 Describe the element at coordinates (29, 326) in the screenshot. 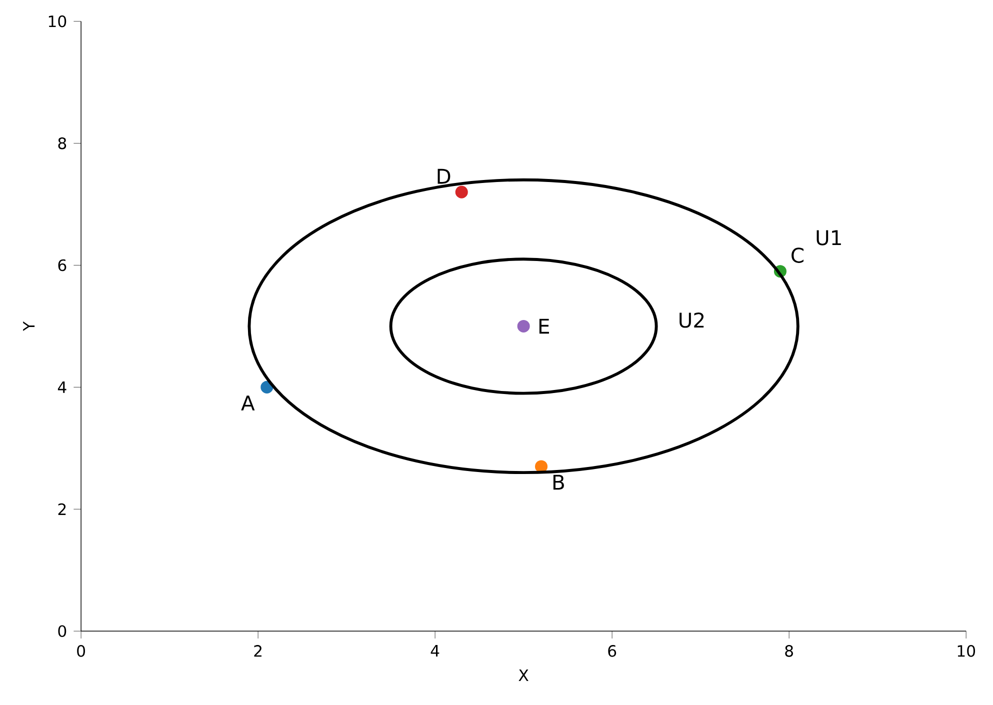

I see `y-axis-title: Y` at that location.